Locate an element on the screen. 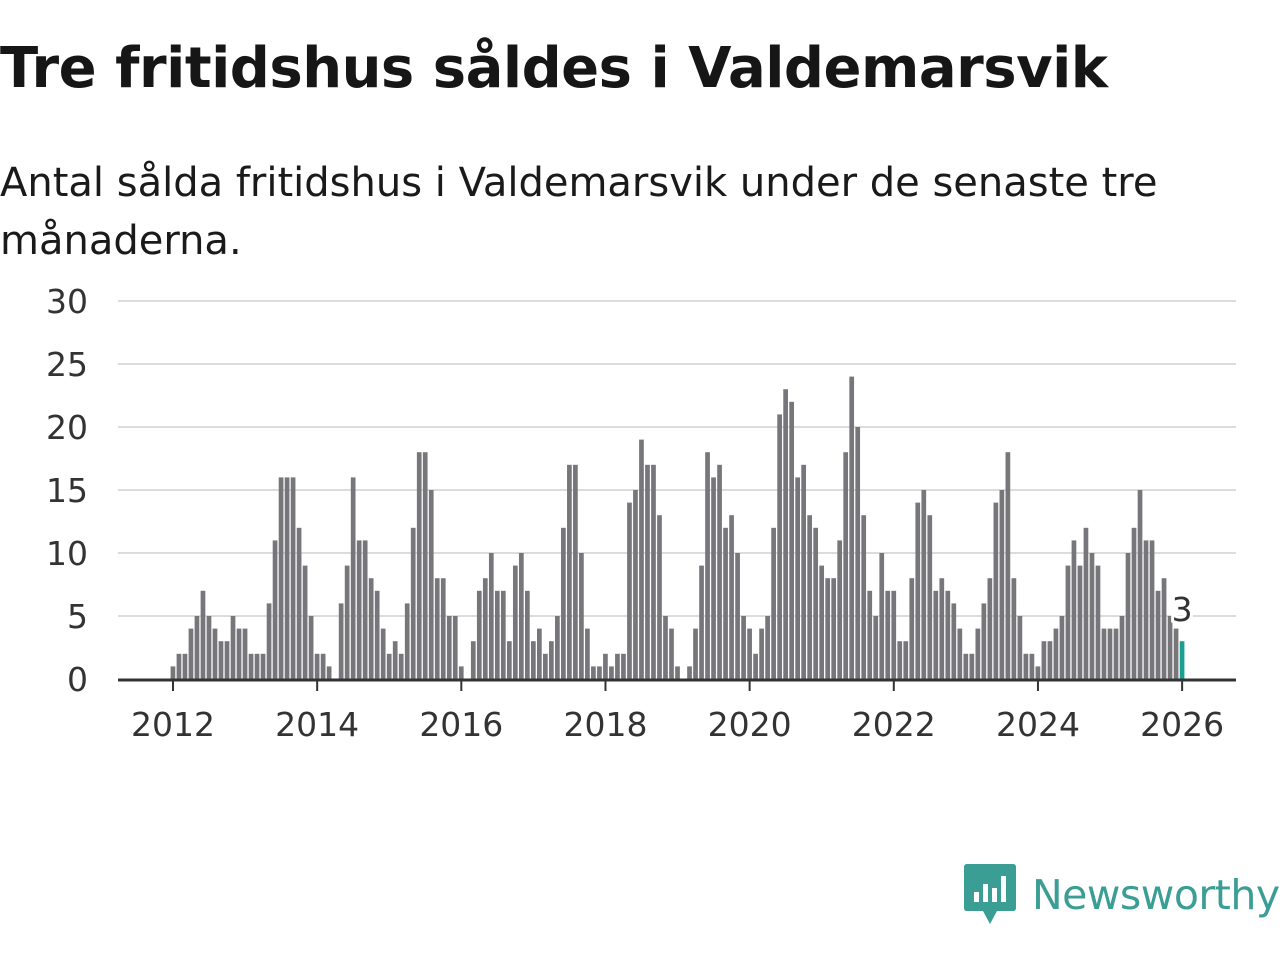 This screenshot has width=1280, height=960. y-tick-label: 30 is located at coordinates (67, 301).